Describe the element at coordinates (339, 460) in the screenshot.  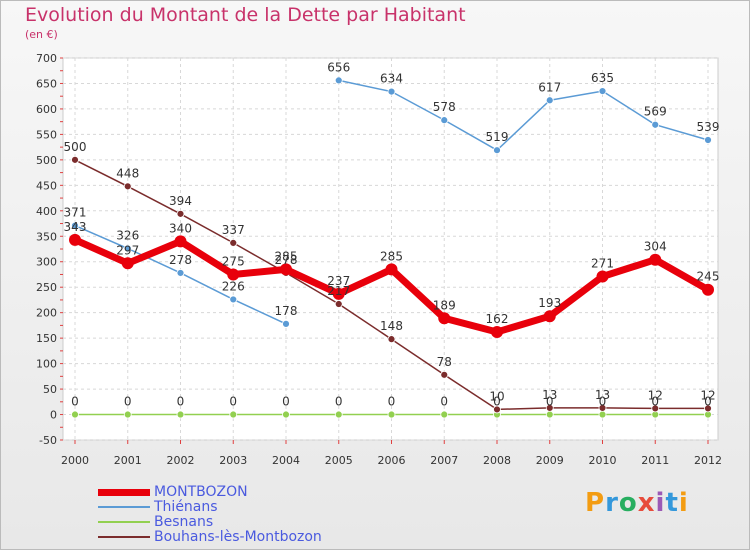
I see `x-tick-label: 2005` at that location.